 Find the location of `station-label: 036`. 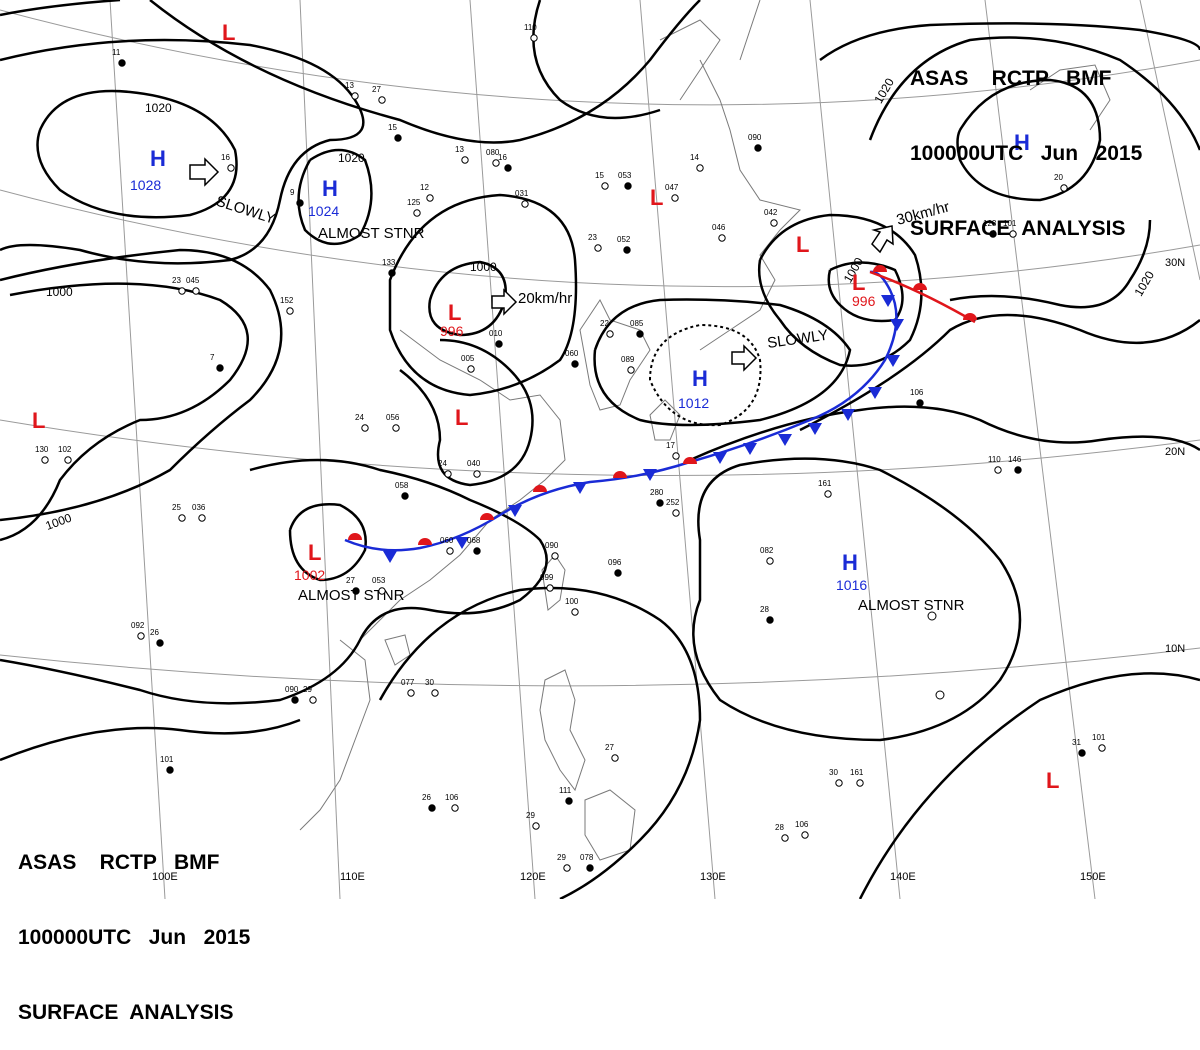

station-label: 036 is located at coordinates (199, 507).